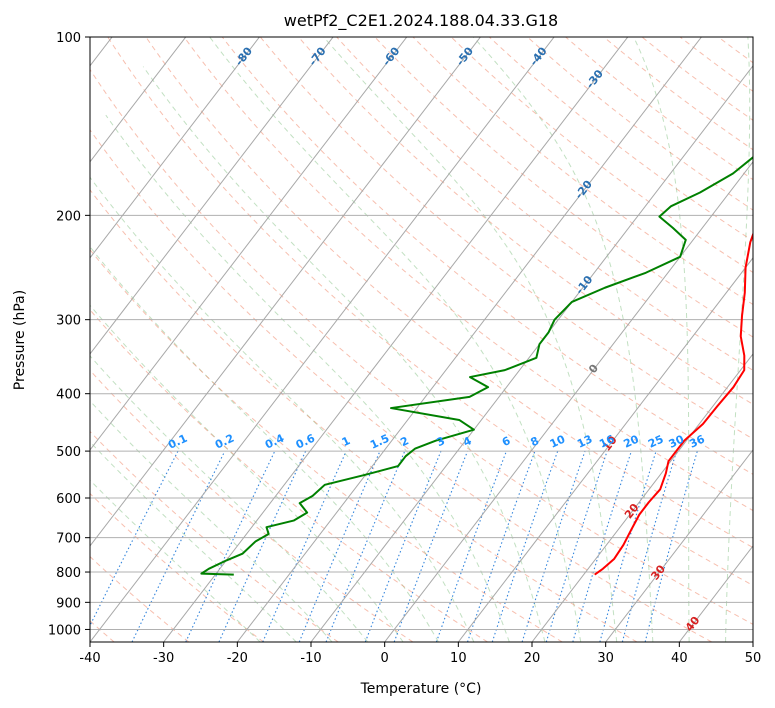  Describe the element at coordinates (436, 441) in the screenshot. I see `mixing-ratio-labels: 0.1 0.2 0.4 0.6 1 1.5 2 3 4 6 8 10 13 16 20 25 30 36` at that location.